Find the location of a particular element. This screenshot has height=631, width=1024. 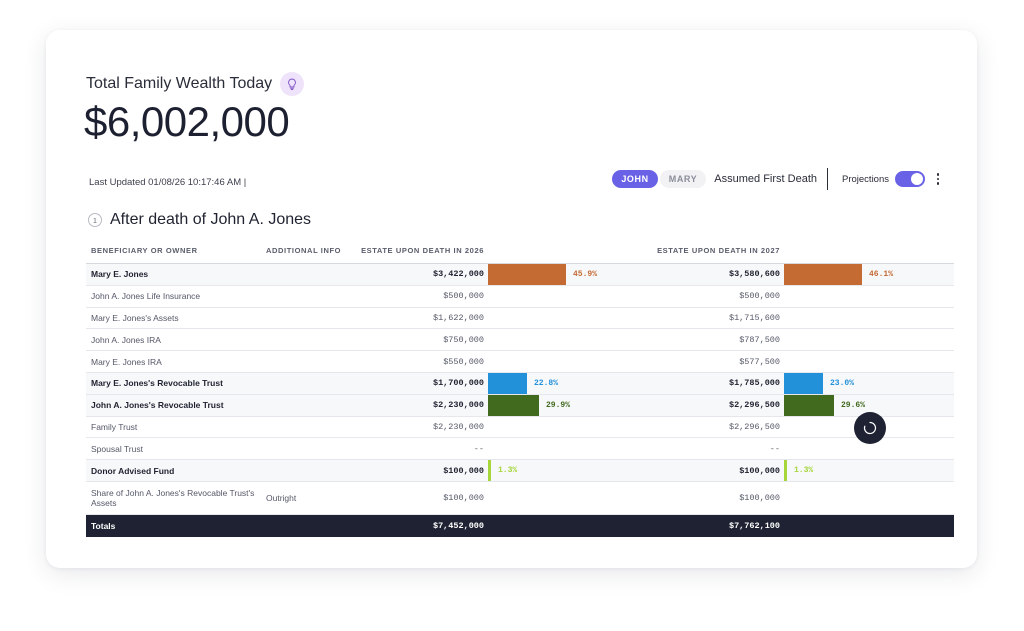

estate-2027-value: $500,000 is located at coordinates (759, 296).